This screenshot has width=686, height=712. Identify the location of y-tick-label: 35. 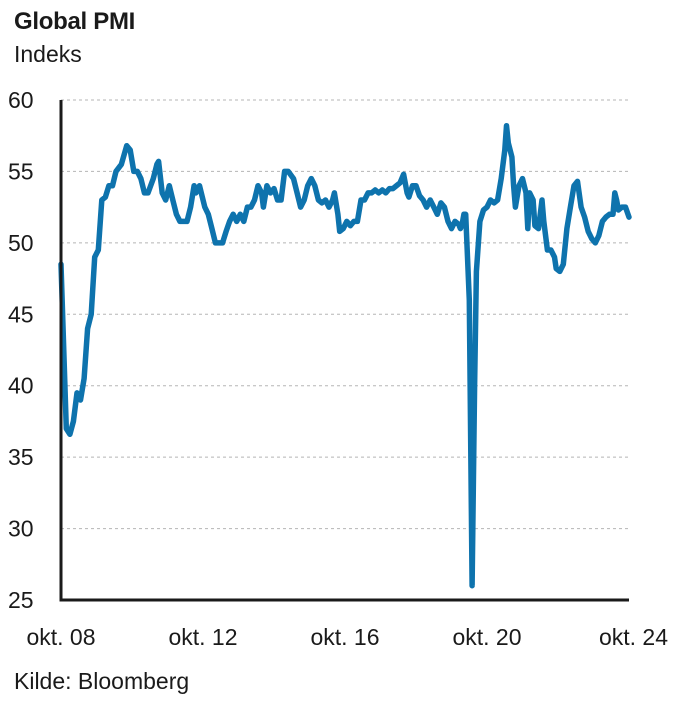
(21, 457).